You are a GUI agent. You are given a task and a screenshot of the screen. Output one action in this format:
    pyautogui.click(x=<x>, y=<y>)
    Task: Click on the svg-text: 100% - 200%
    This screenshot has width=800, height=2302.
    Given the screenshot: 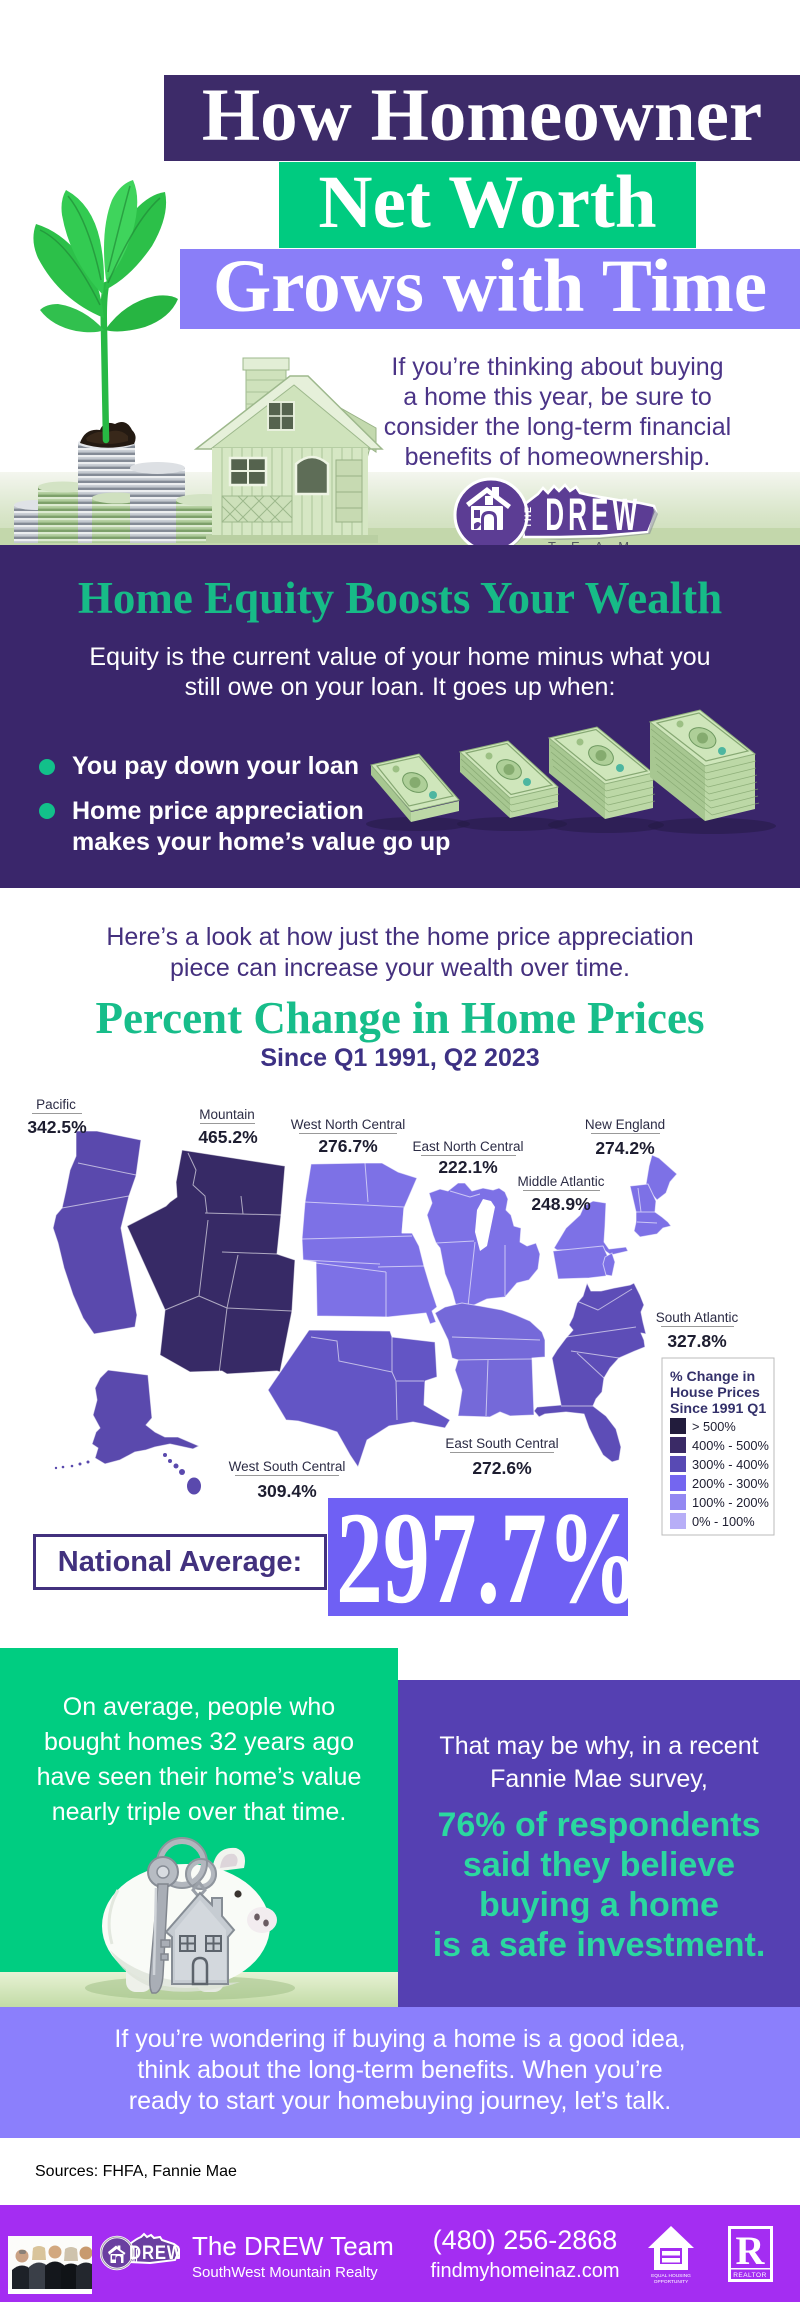 What is the action you would take?
    pyautogui.click(x=730, y=1502)
    